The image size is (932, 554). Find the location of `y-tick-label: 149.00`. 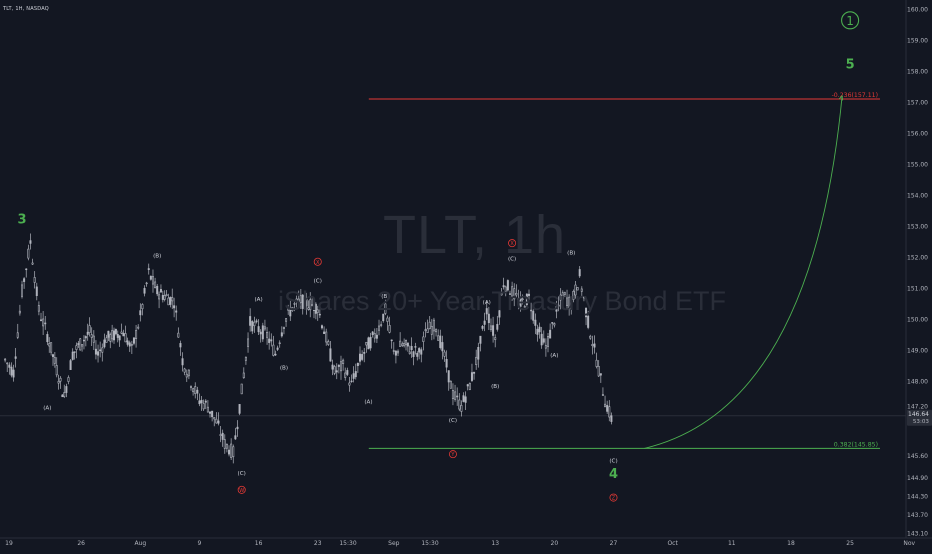

y-tick-label: 149.00 is located at coordinates (917, 351).